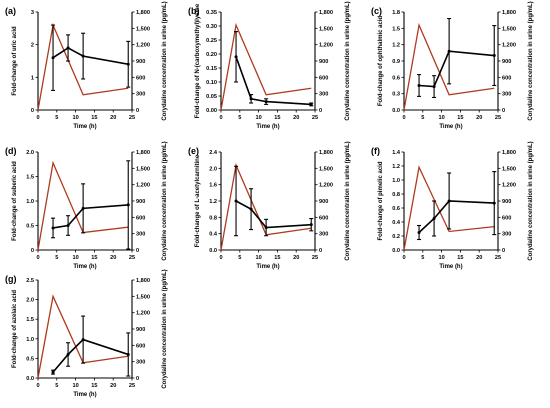  What do you see at coordinates (32, 78) in the screenshot?
I see `y-tick-label: 1` at bounding box center [32, 78].